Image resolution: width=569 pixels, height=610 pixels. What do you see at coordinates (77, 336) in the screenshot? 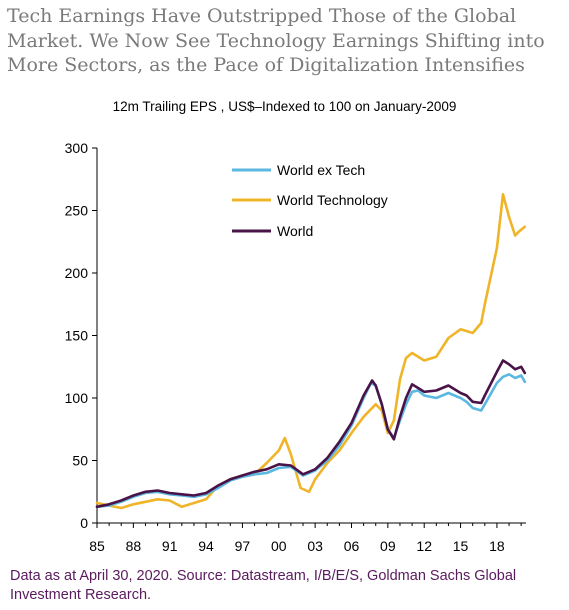
I see `y-tick-label: 150` at bounding box center [77, 336].